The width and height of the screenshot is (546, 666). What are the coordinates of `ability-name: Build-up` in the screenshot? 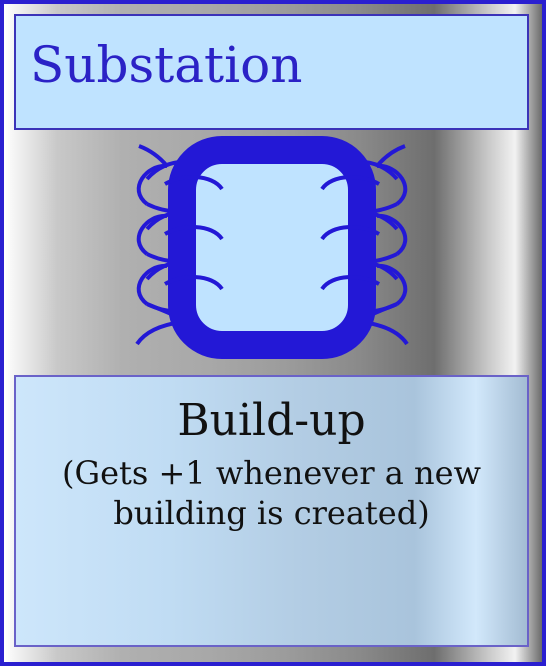 It's located at (271, 420).